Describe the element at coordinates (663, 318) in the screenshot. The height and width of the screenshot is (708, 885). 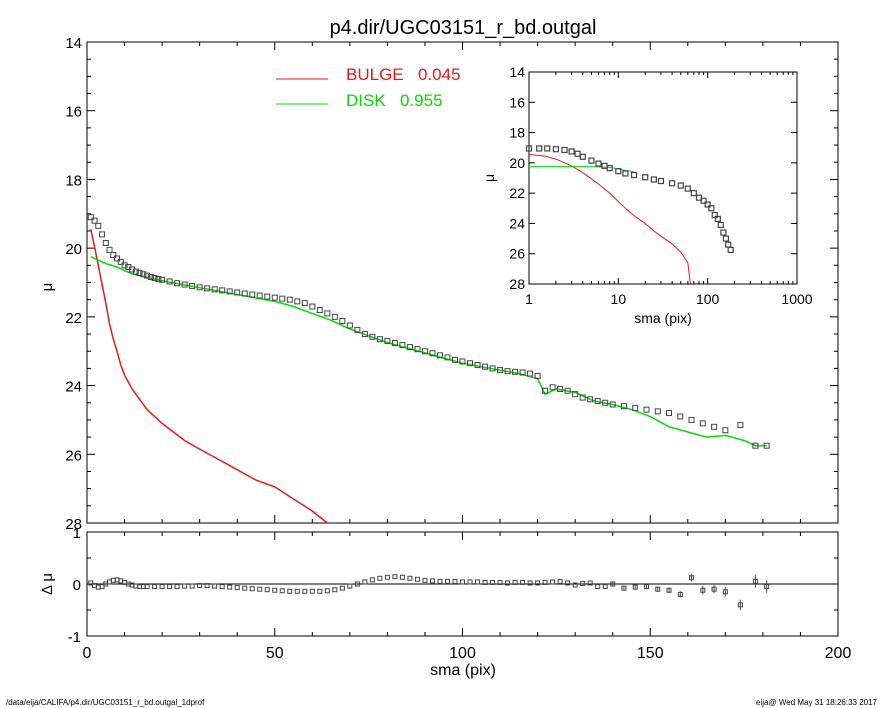
I see `inset-x-axis-label: sma (pix)` at that location.